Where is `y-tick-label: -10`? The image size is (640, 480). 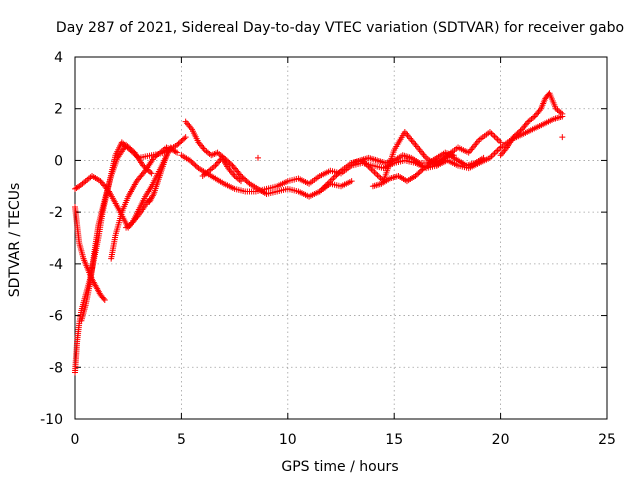 y-tick-label: -10 is located at coordinates (51, 420).